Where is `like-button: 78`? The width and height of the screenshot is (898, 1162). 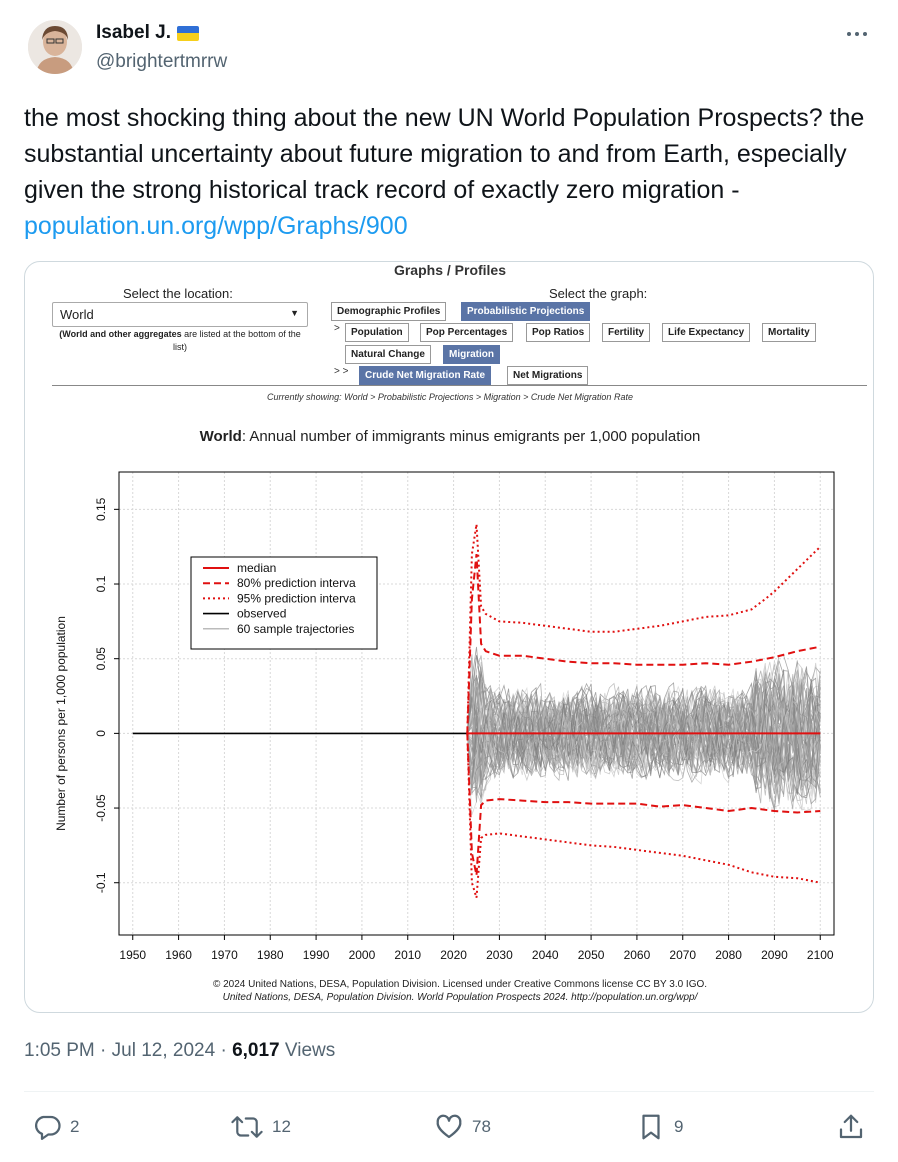
like-button: 78 is located at coordinates (462, 1127).